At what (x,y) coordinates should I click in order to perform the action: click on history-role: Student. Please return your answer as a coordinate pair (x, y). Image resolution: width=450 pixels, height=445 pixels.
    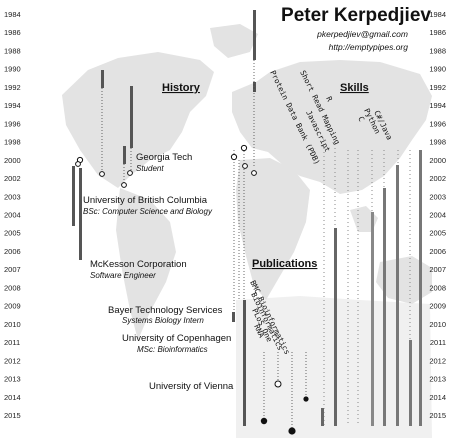
    Looking at the image, I should click on (150, 168).